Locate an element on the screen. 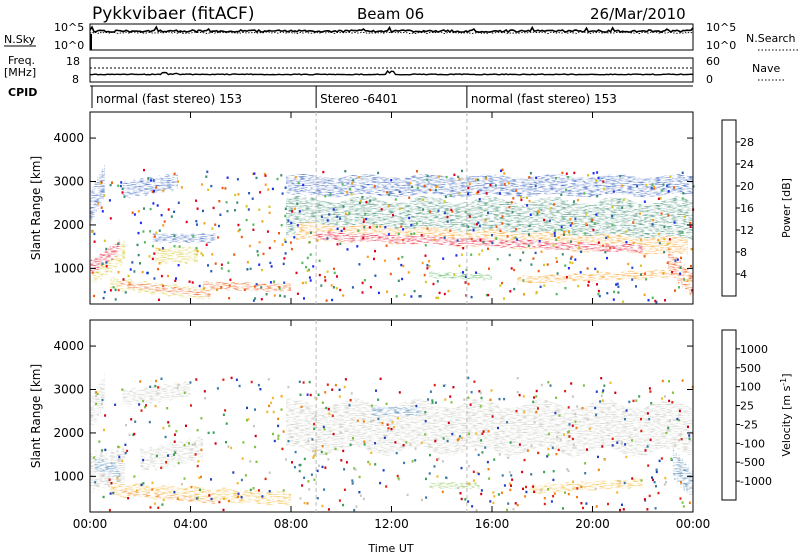 The height and width of the screenshot is (554, 800). colorbar-tick-label: 12 is located at coordinates (747, 230).